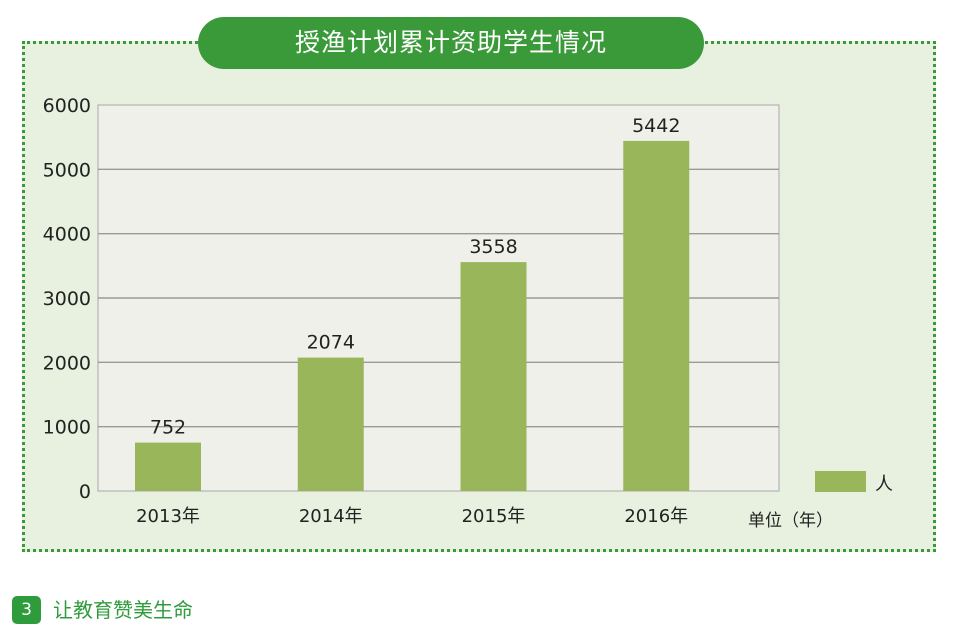  Describe the element at coordinates (494, 516) in the screenshot. I see `x-tick-label: 2015年` at that location.